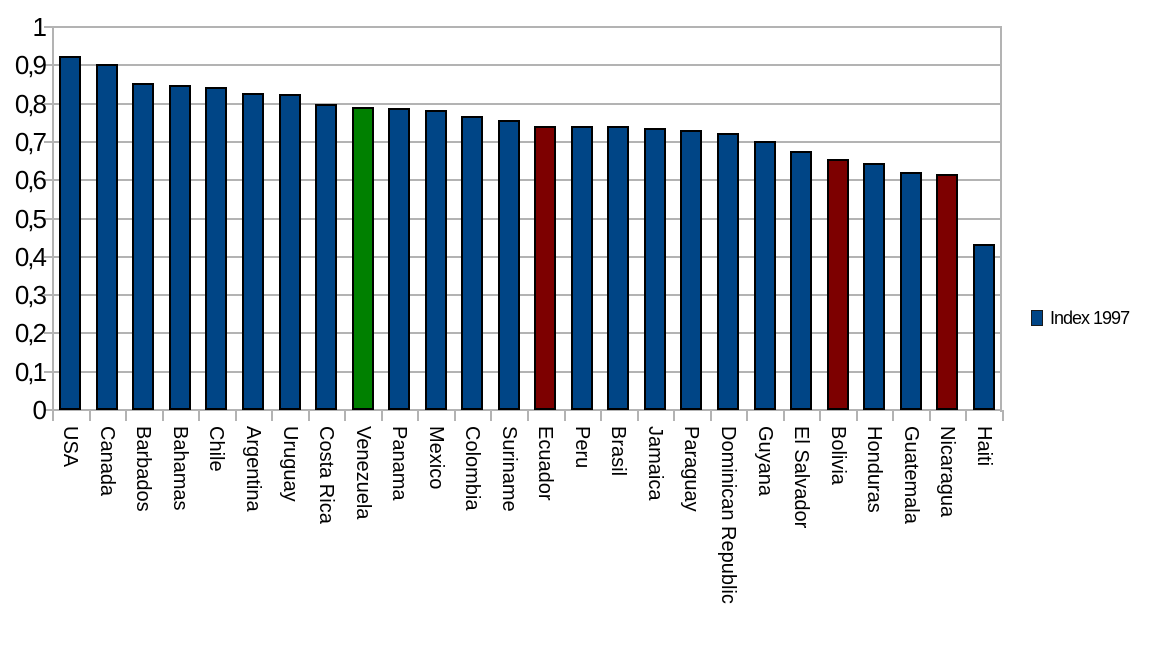  Describe the element at coordinates (180, 247) in the screenshot. I see `bar-bahamas` at that location.